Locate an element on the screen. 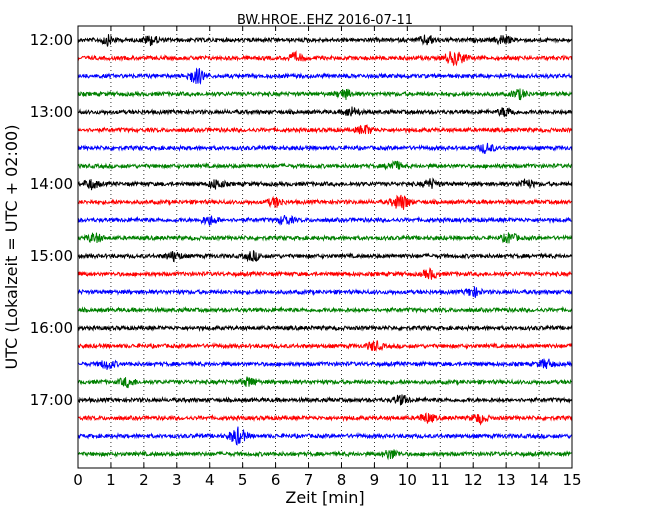  trace-12:15 is located at coordinates (325, 58).